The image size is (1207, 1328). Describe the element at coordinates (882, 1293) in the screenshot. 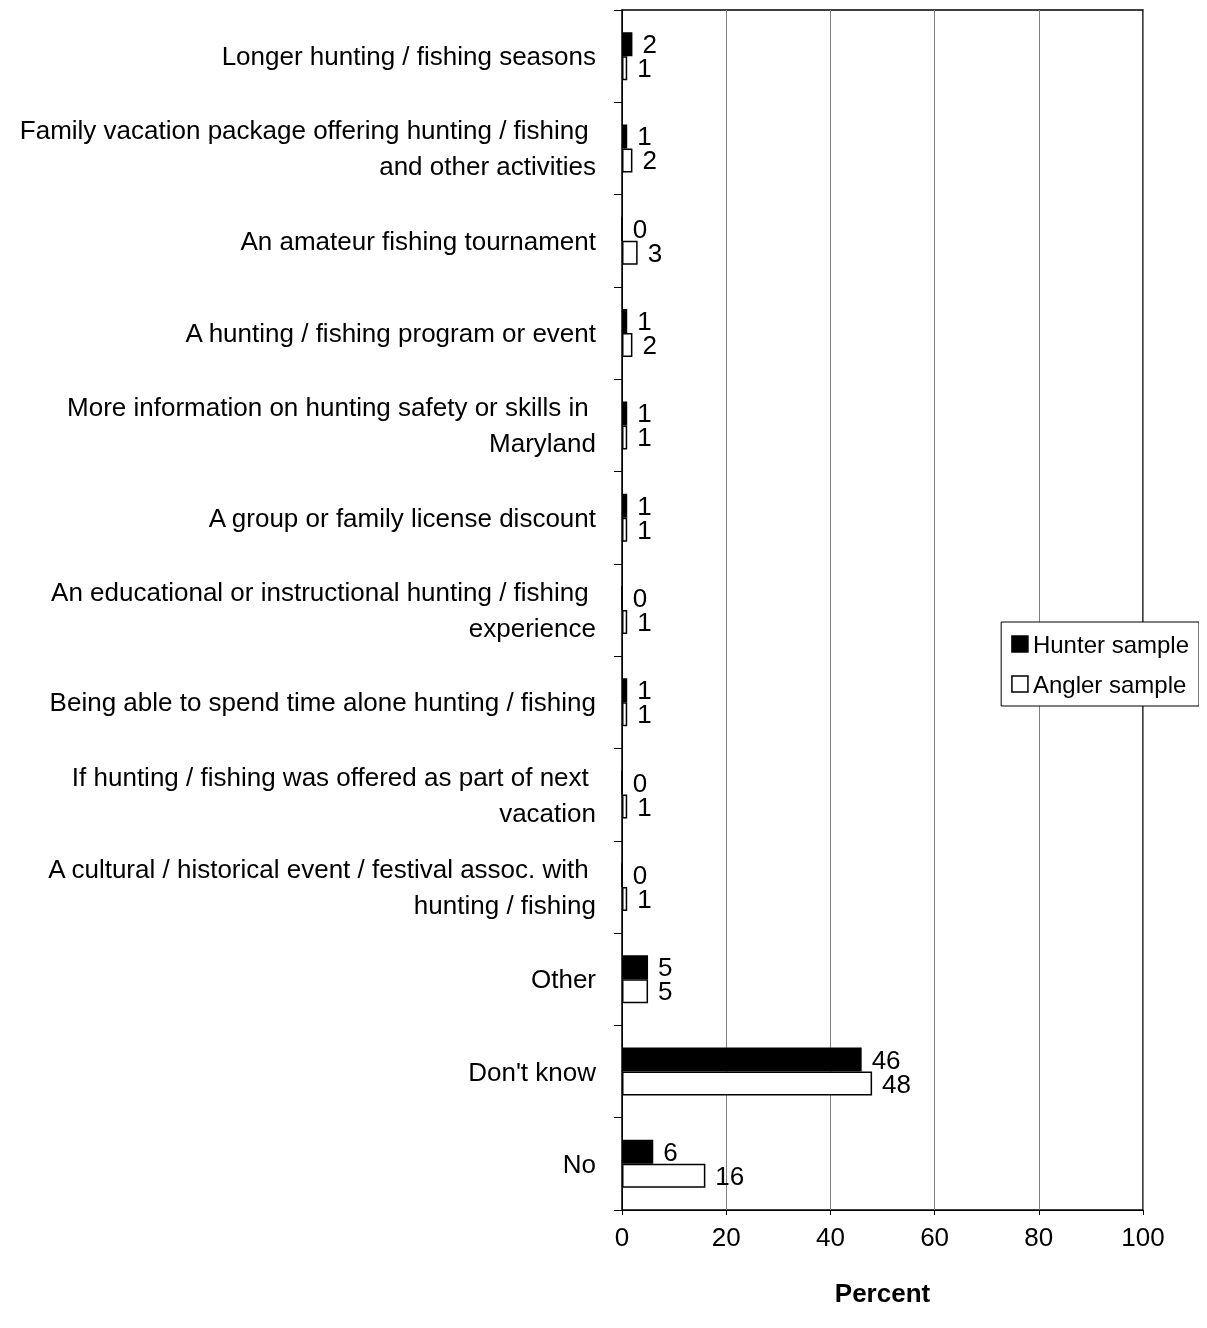

I see `x-axis-title: Percent` at that location.